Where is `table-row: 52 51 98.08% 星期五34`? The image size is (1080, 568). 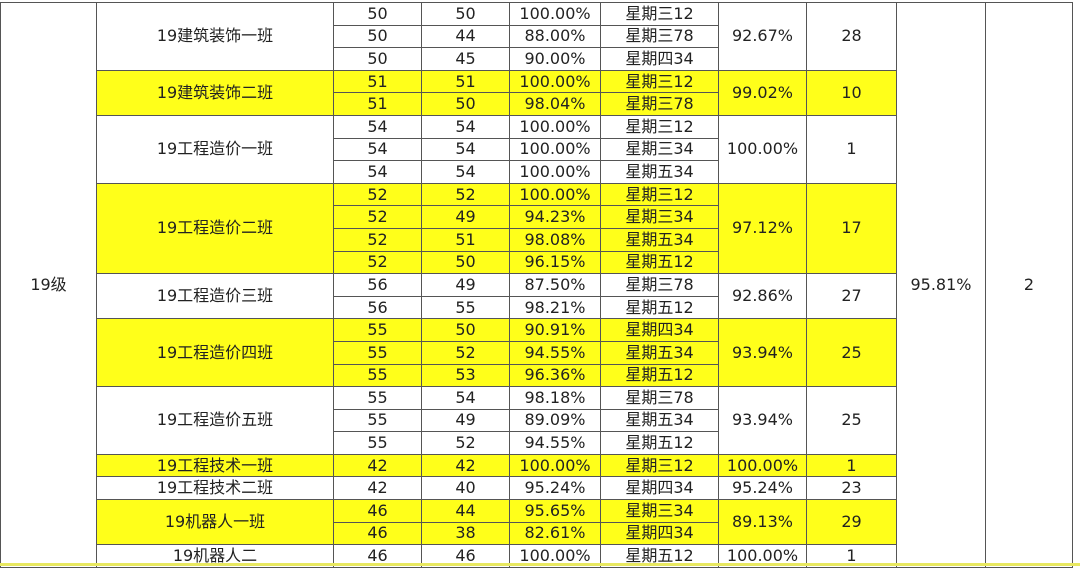 table-row: 52 51 98.08% 星期五34 is located at coordinates (537, 239).